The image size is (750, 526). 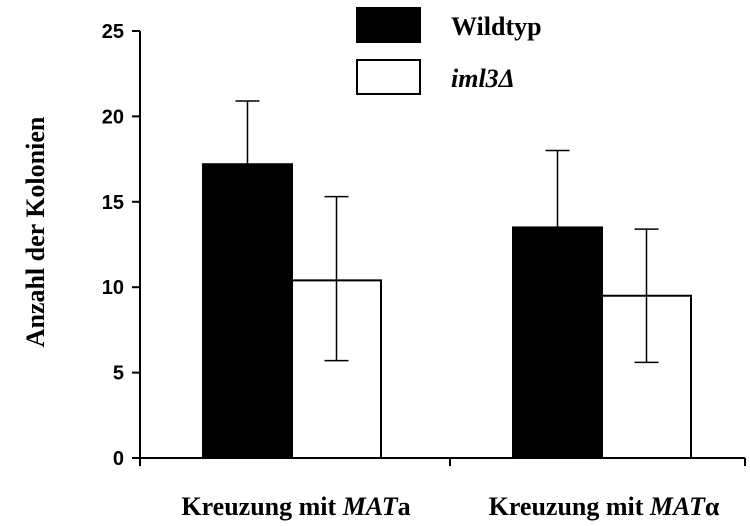 I want to click on legend: Wildtyp iml3Δ, so click(x=449, y=51).